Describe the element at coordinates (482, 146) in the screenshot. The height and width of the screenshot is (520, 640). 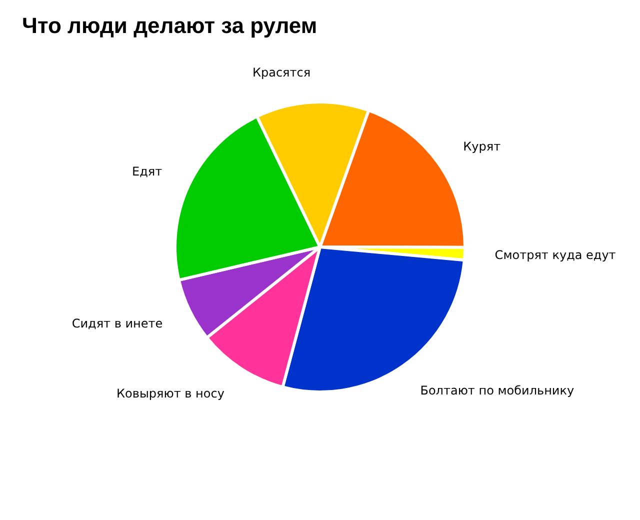
I see `slice-label: Курят` at that location.